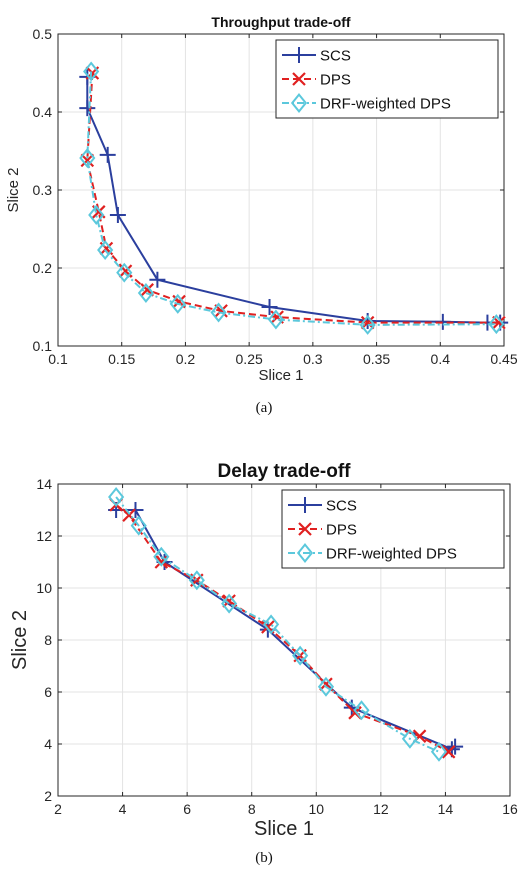 The height and width of the screenshot is (874, 528). Describe the element at coordinates (44, 484) in the screenshot. I see `y-tick-label: 14` at that location.